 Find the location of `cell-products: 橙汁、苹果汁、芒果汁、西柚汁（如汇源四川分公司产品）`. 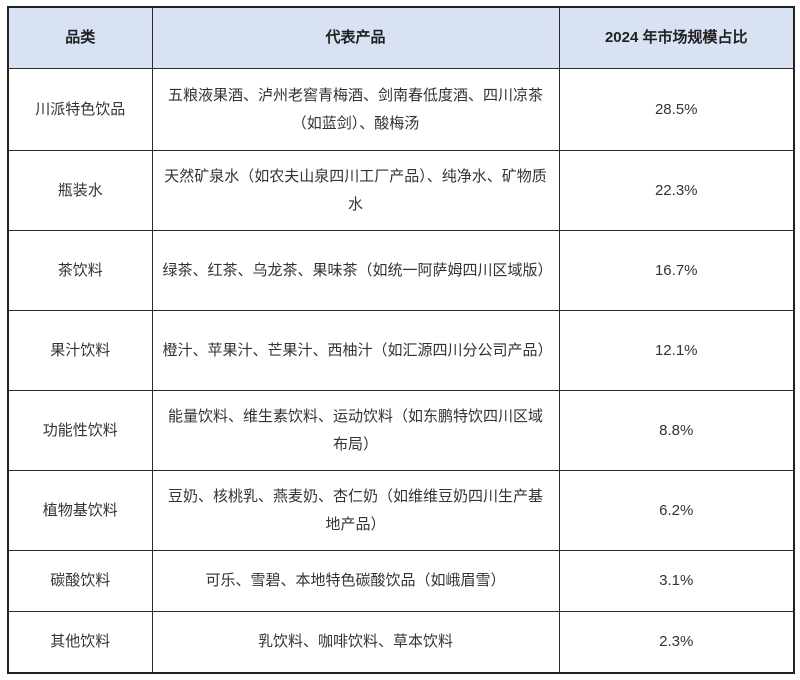

cell-products: 橙汁、苹果汁、芒果汁、西柚汁（如汇源四川分公司产品） is located at coordinates (355, 350).